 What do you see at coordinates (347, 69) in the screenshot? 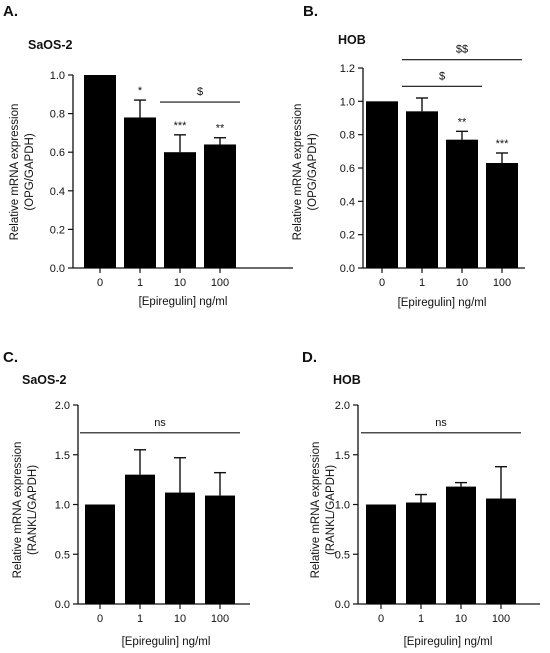
I see `y-tick-label: 1.2` at bounding box center [347, 69].